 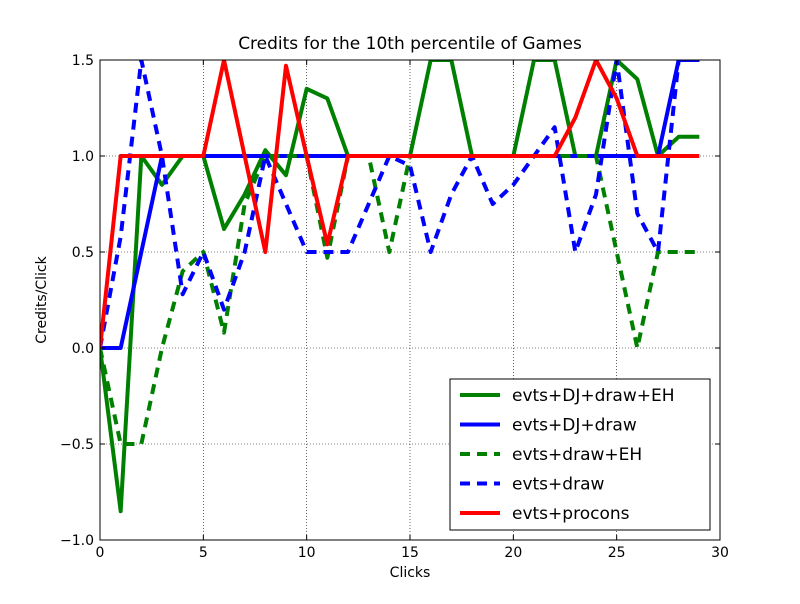 What do you see at coordinates (307, 553) in the screenshot?
I see `x-tick-label: 10` at bounding box center [307, 553].